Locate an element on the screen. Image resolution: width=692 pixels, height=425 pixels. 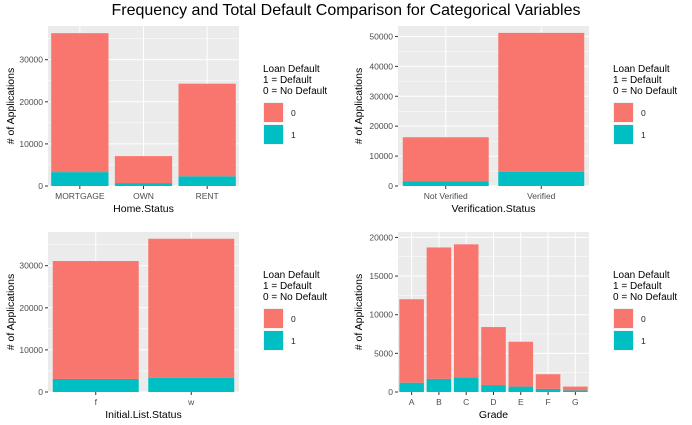
x-tick-label: B is located at coordinates (439, 402).